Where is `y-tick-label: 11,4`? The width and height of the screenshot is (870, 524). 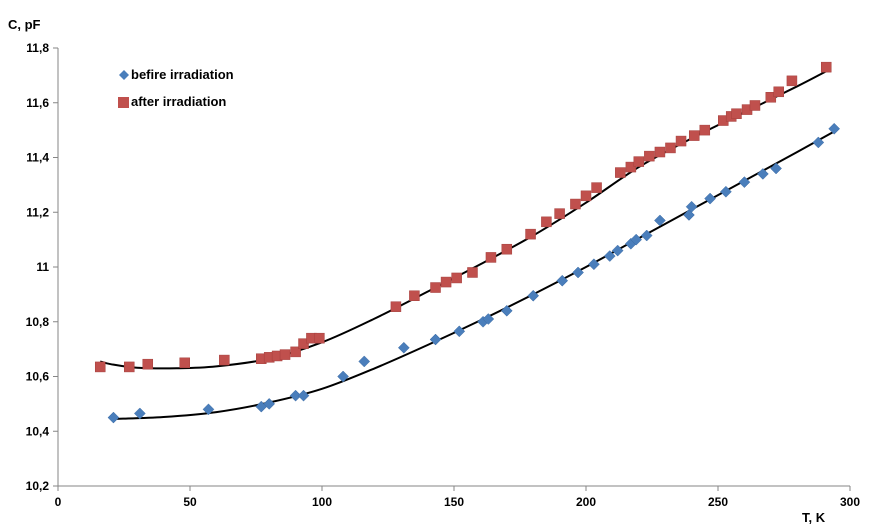 y-tick-label: 11,4 is located at coordinates (37, 158).